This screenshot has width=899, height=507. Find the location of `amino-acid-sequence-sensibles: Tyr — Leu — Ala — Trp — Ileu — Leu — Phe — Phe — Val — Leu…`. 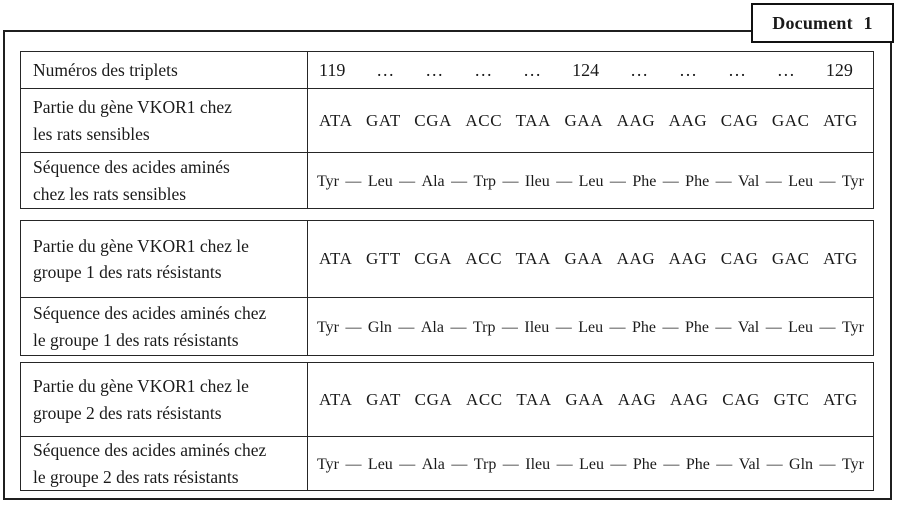

amino-acid-sequence-sensibles: Tyr — Leu — Ala — Trp — Ileu — Leu — Phe — Phe — Val — Leu… is located at coordinates (590, 180).